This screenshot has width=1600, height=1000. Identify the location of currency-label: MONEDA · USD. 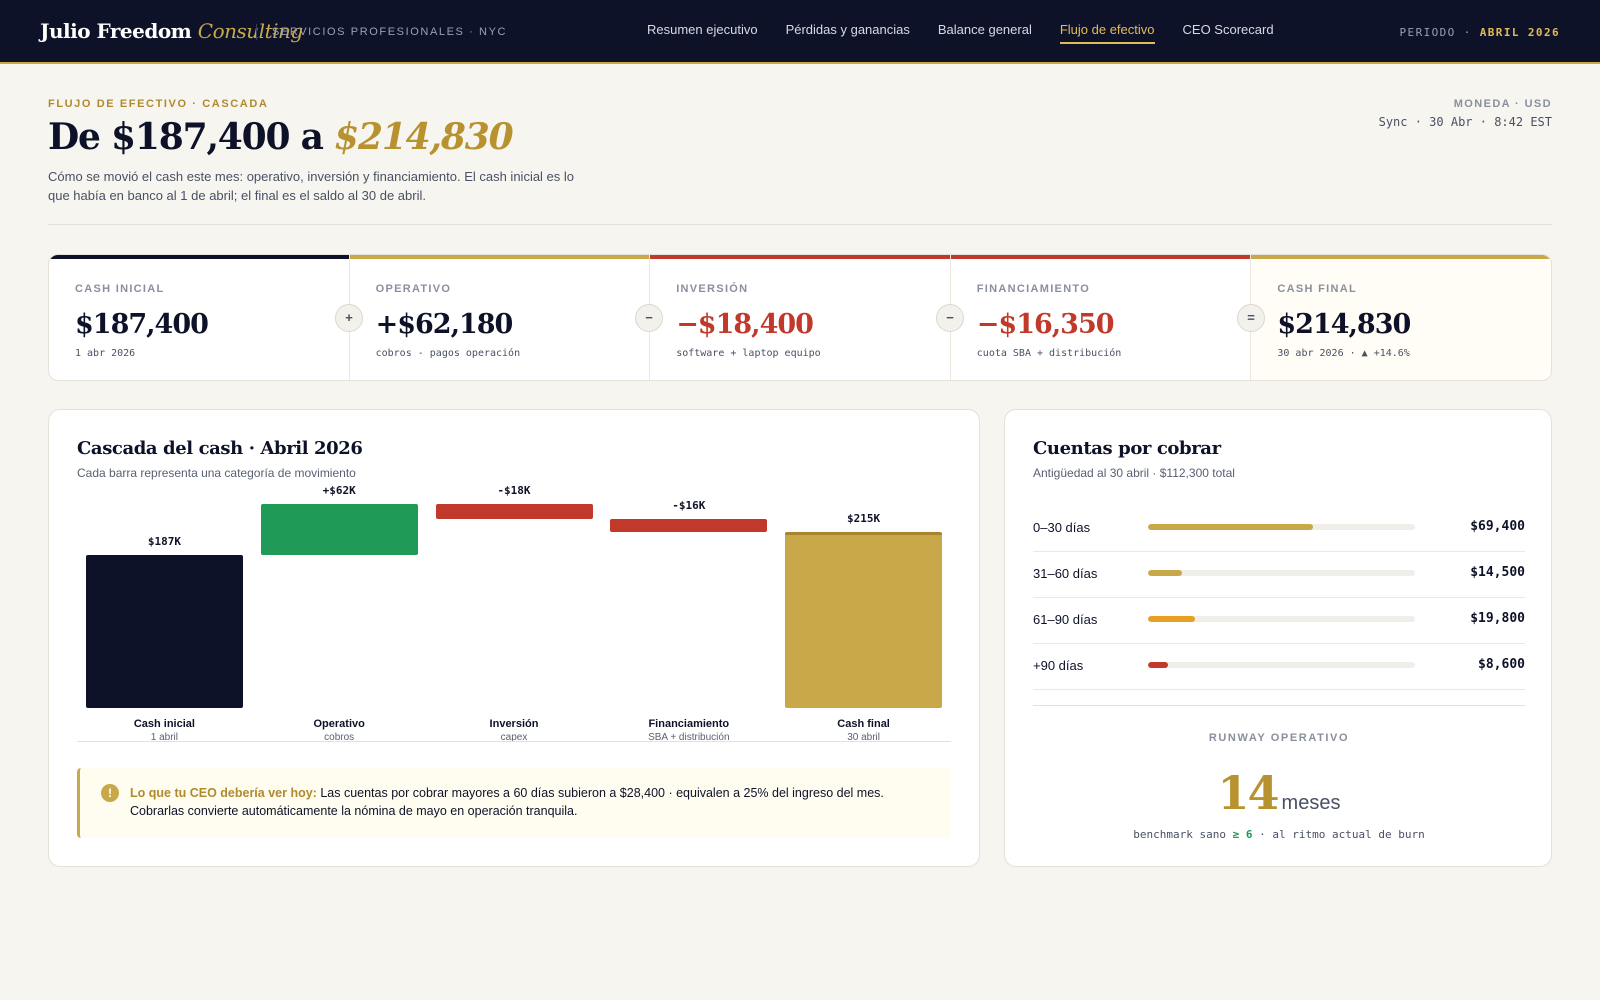
(1502, 104).